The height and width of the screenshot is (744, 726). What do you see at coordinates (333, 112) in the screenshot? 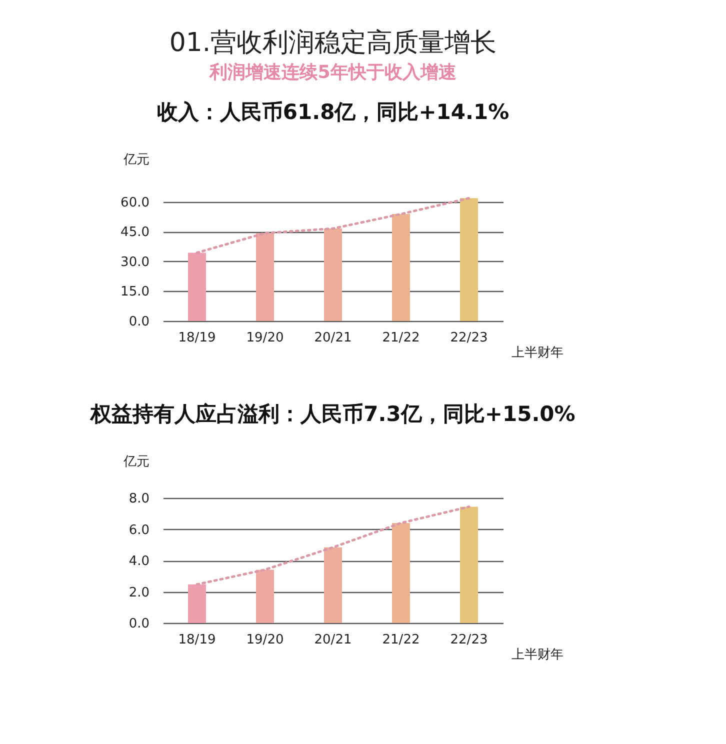
I see `chart-title: 收入：人民币61.8亿，同比+14.1%` at bounding box center [333, 112].